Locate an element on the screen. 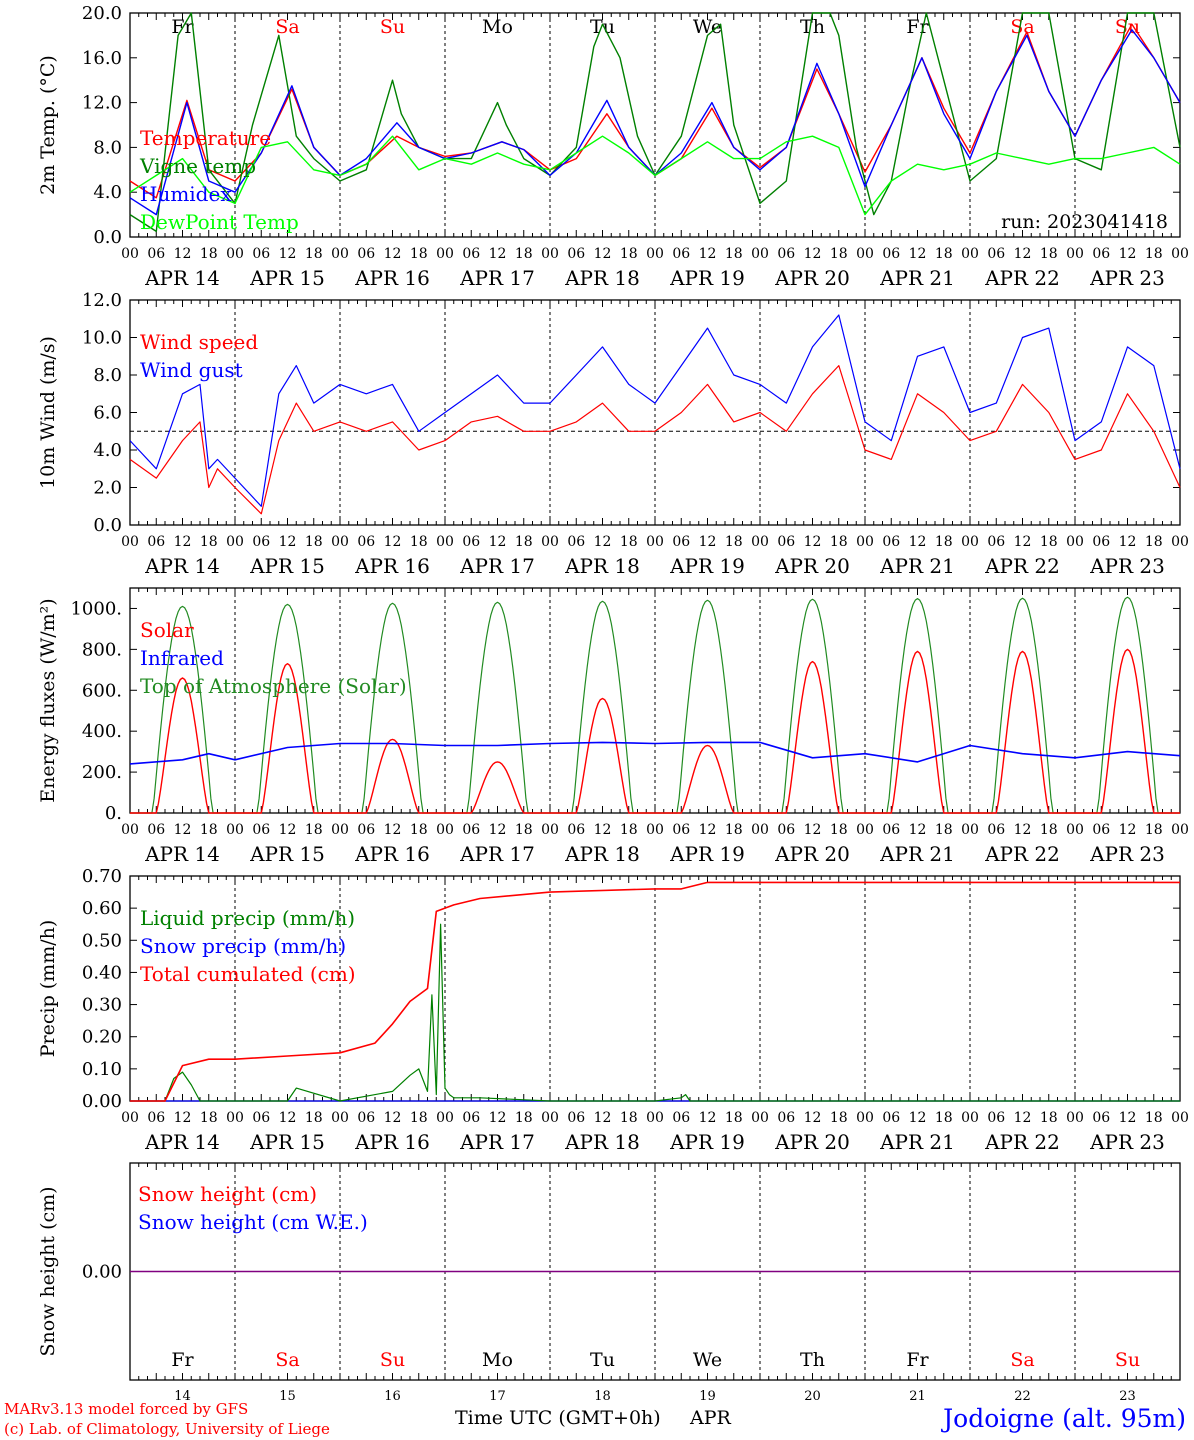 The image size is (1194, 1440). plot-frame is located at coordinates (655, 700).